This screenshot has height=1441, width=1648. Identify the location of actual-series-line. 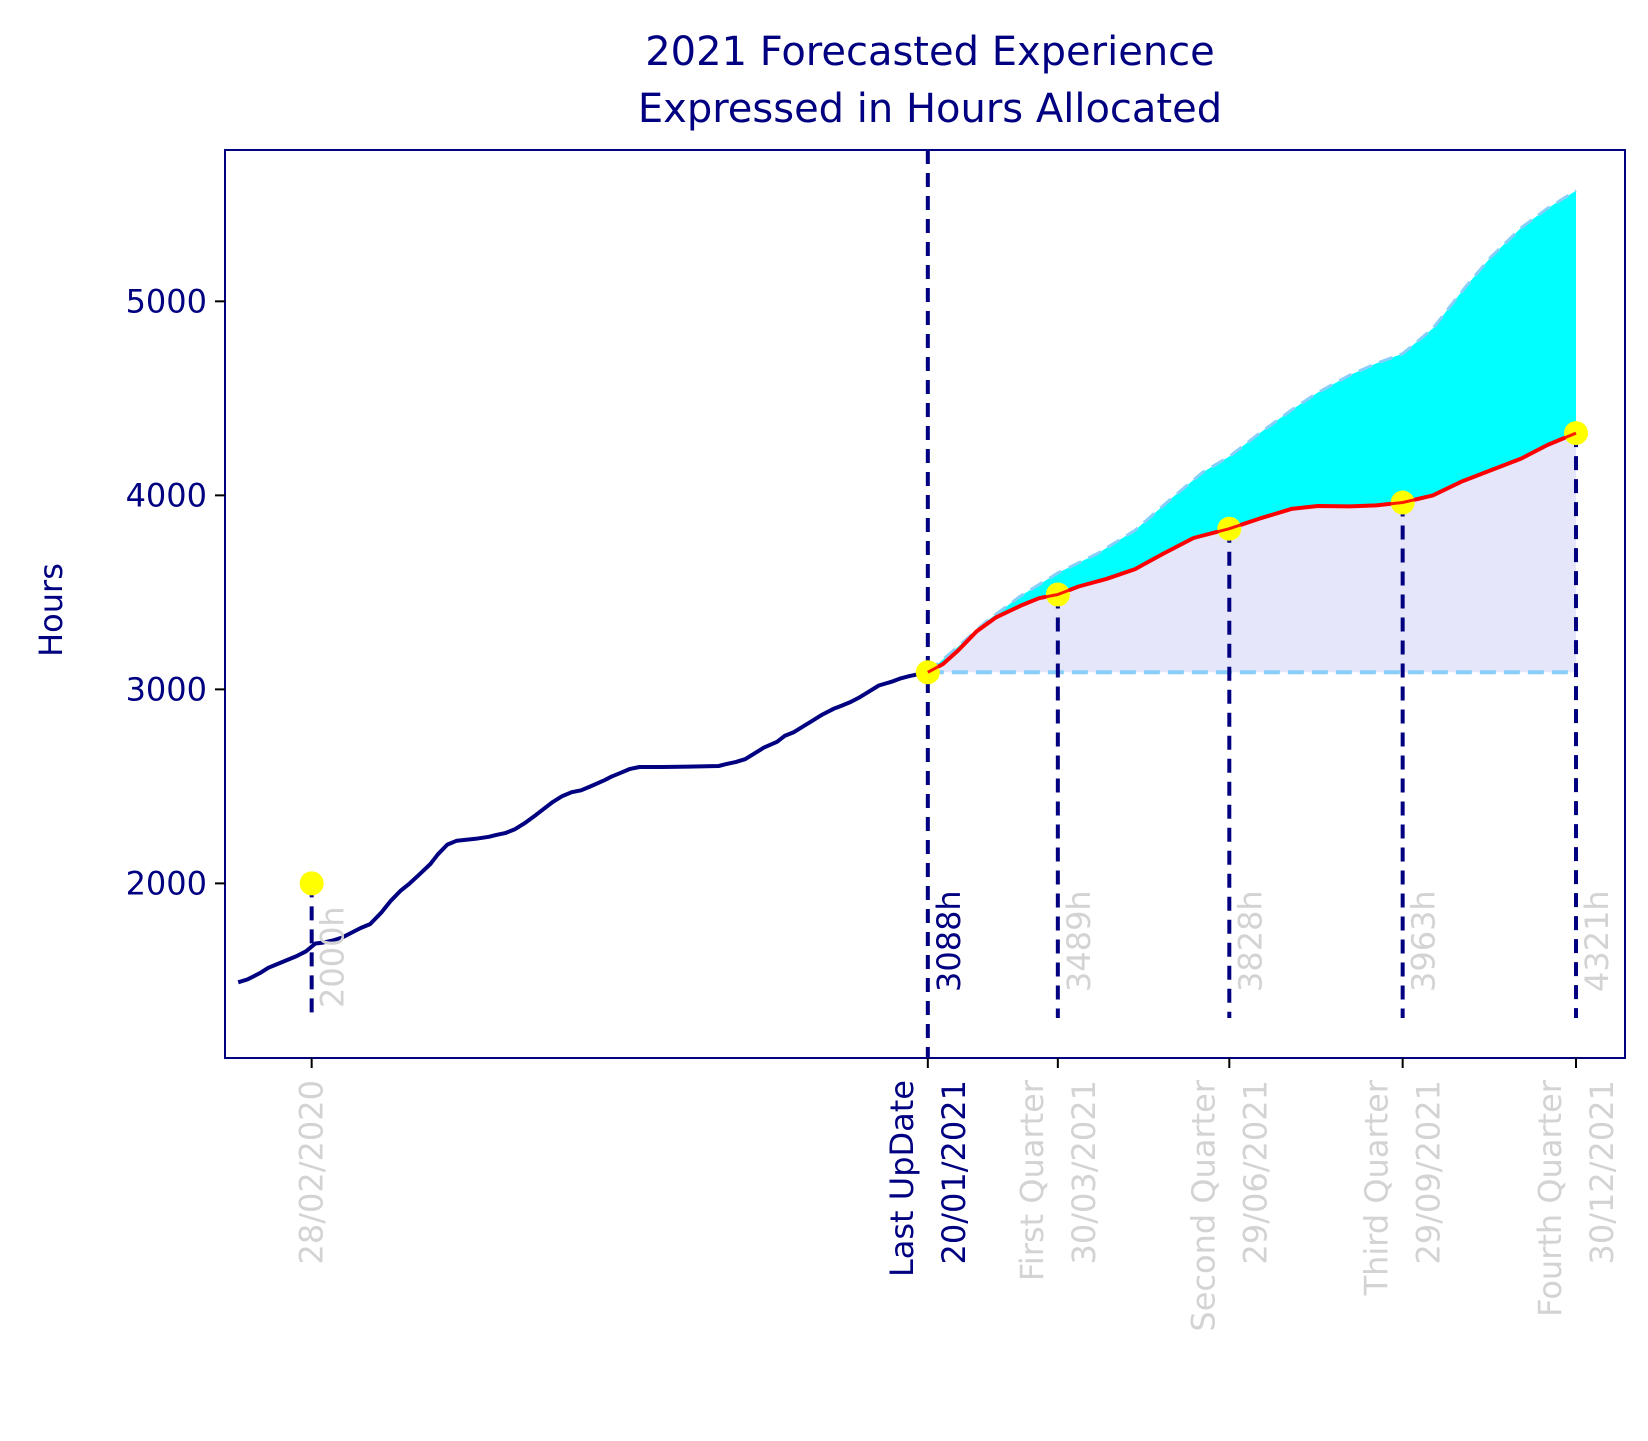
(583, 827).